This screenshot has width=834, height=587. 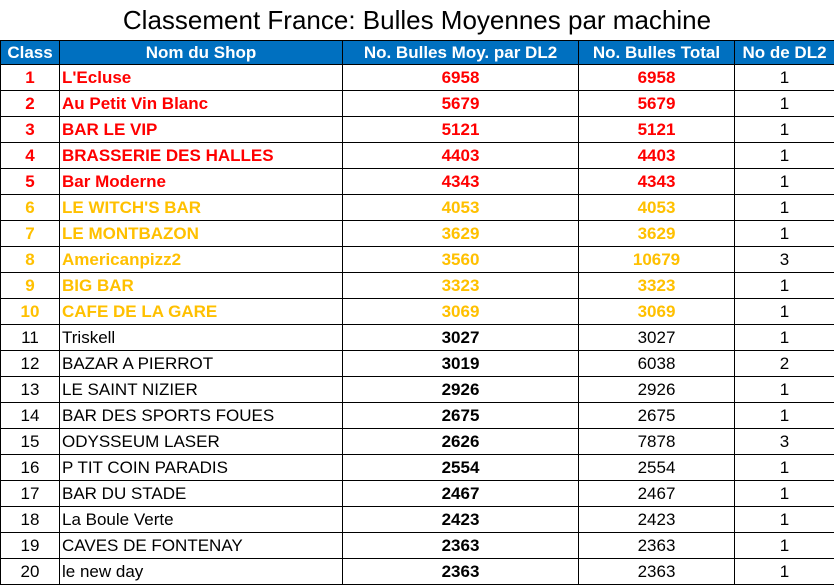 I want to click on table-row: 18 La Boule Verte 2423 2423 1, so click(x=417, y=519).